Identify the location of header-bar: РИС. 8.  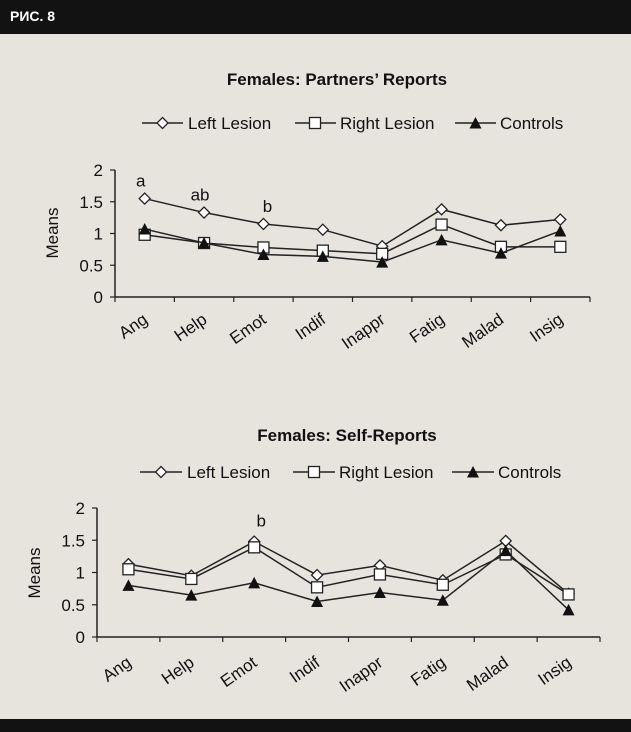
(315, 17).